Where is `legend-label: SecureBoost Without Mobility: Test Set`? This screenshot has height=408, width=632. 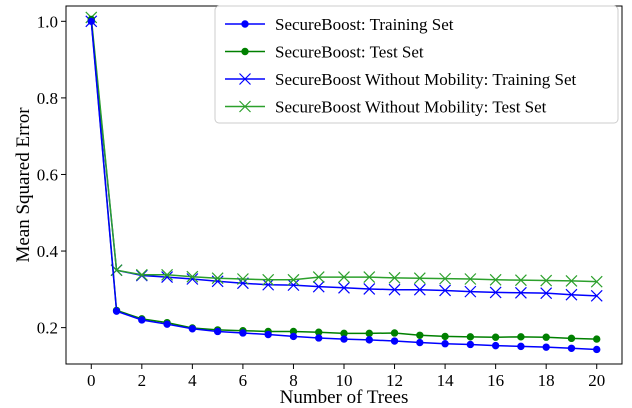 legend-label: SecureBoost Without Mobility: Test Set is located at coordinates (411, 107).